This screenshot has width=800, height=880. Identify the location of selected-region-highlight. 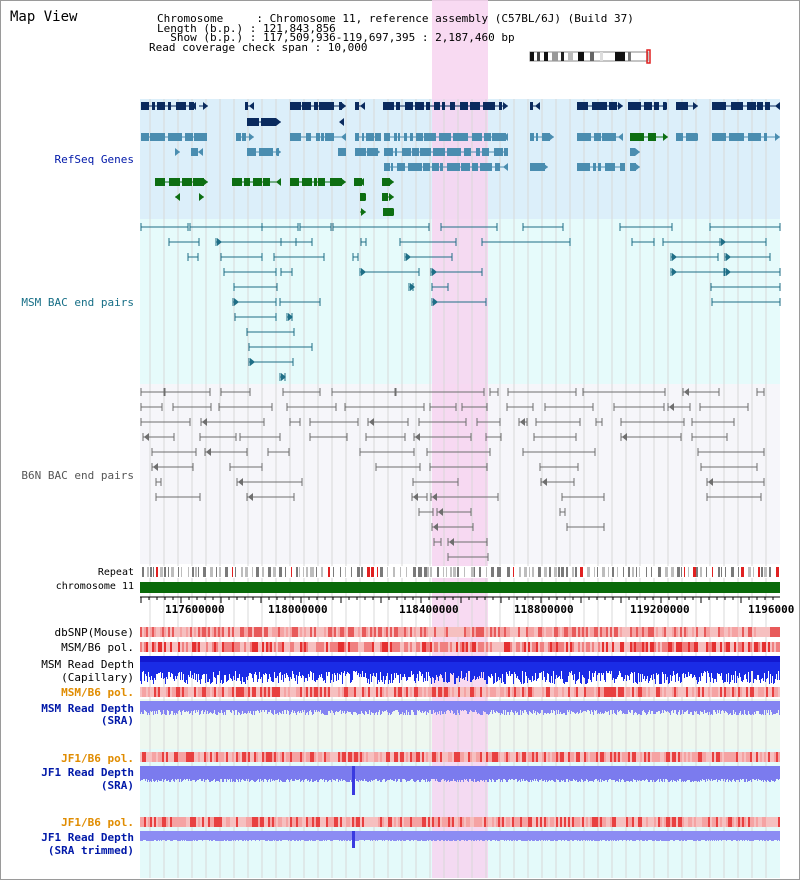
(460, 439).